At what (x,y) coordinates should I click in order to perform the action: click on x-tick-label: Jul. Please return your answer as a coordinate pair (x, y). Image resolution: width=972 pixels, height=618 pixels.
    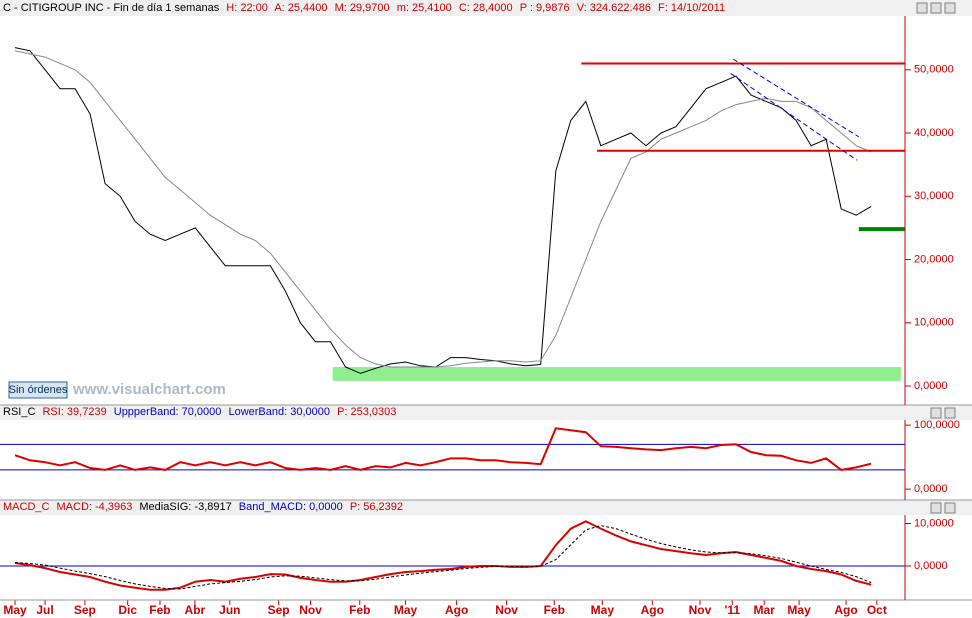
    Looking at the image, I should click on (44, 610).